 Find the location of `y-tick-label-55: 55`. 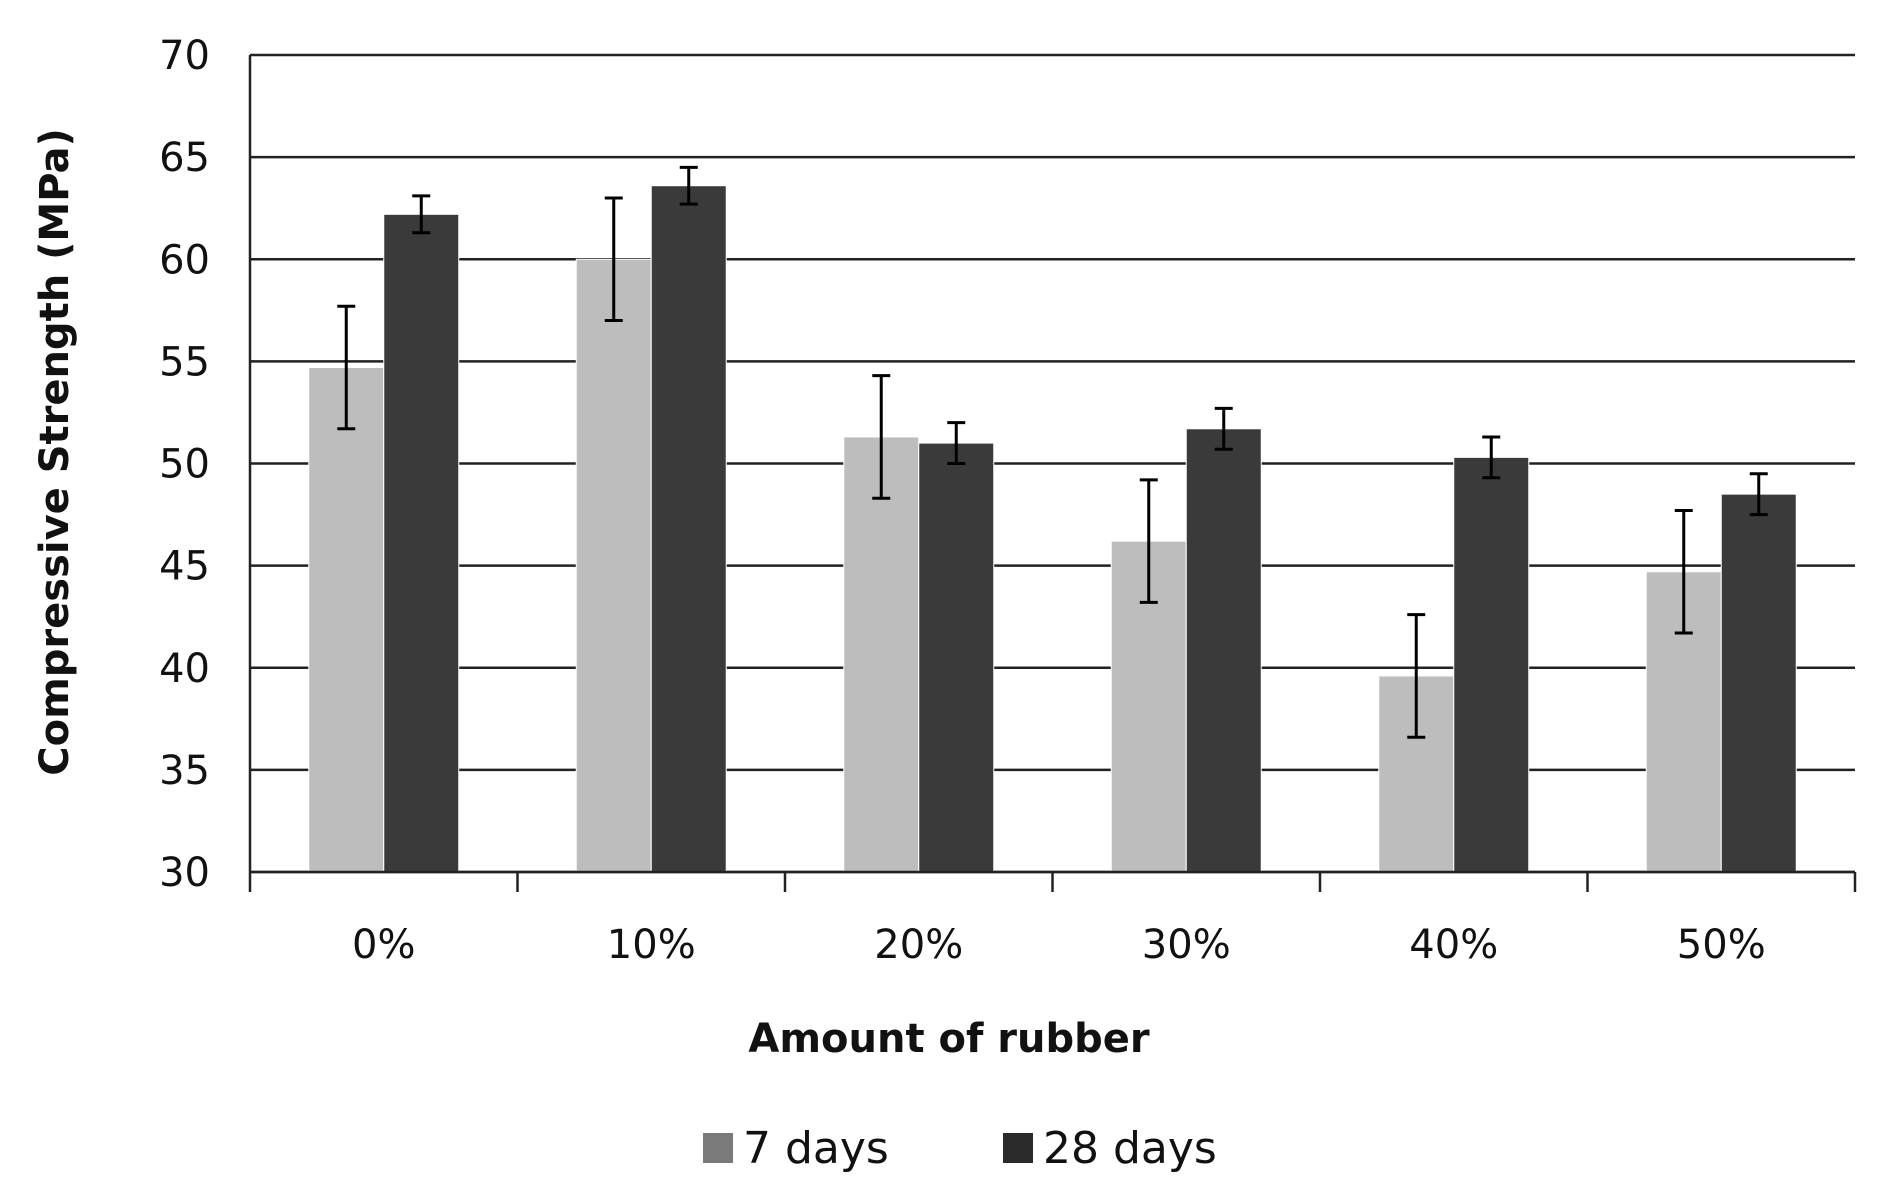

y-tick-label-55: 55 is located at coordinates (184, 362).